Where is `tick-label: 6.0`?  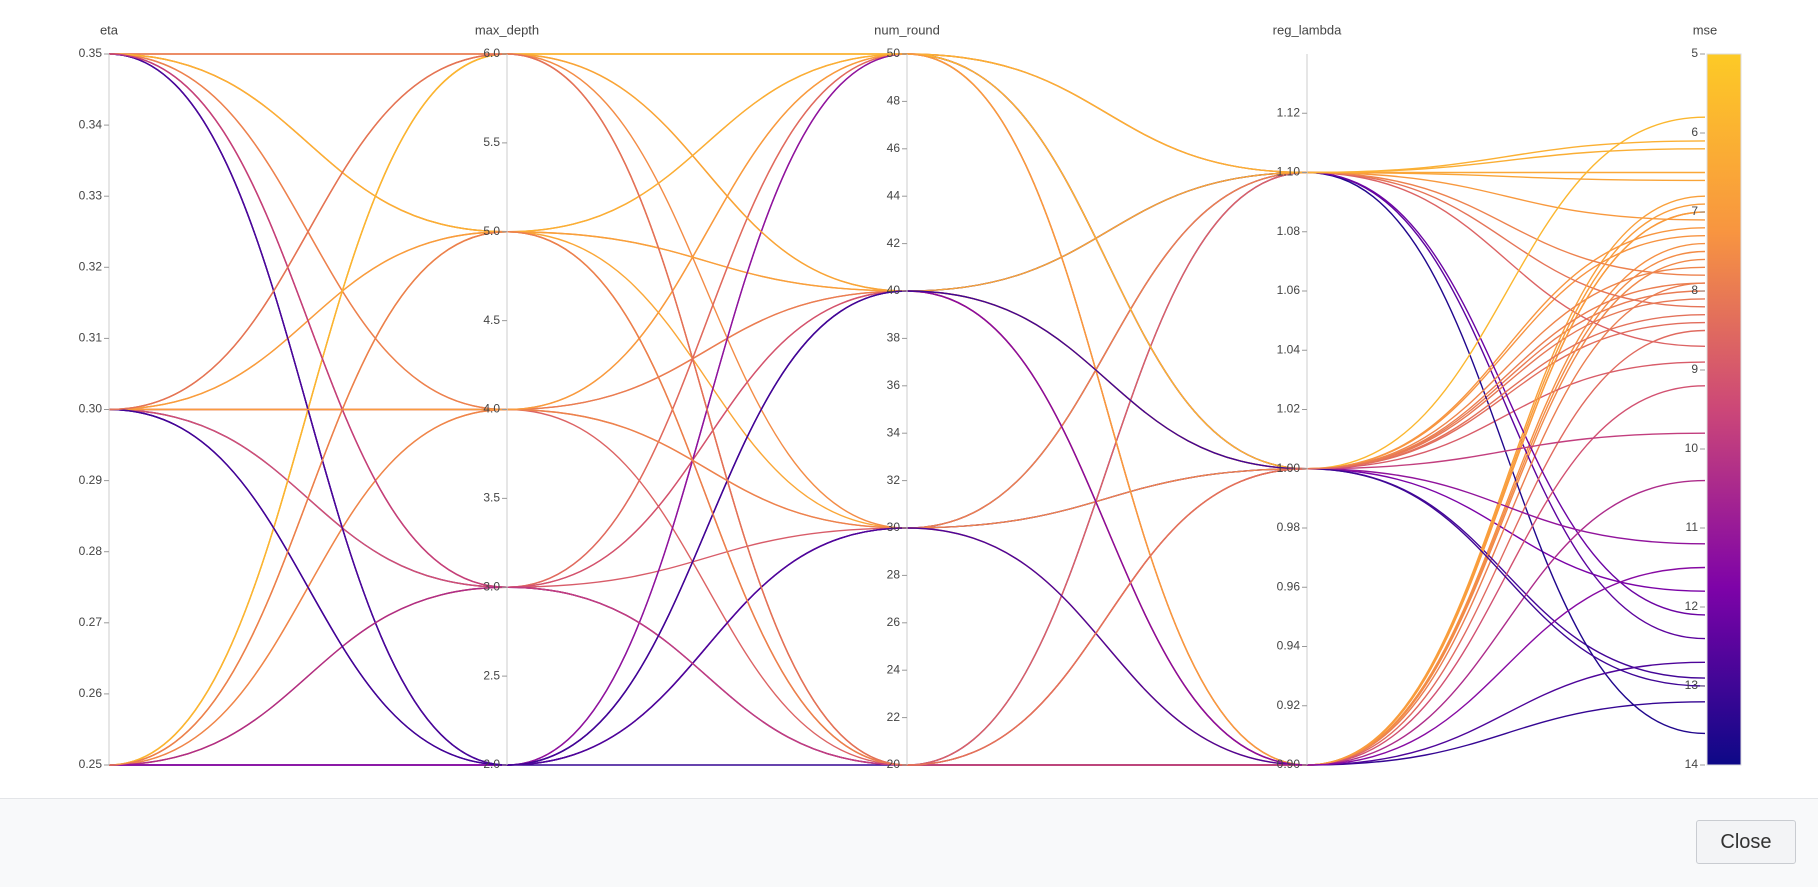
tick-label: 6.0 is located at coordinates (491, 53).